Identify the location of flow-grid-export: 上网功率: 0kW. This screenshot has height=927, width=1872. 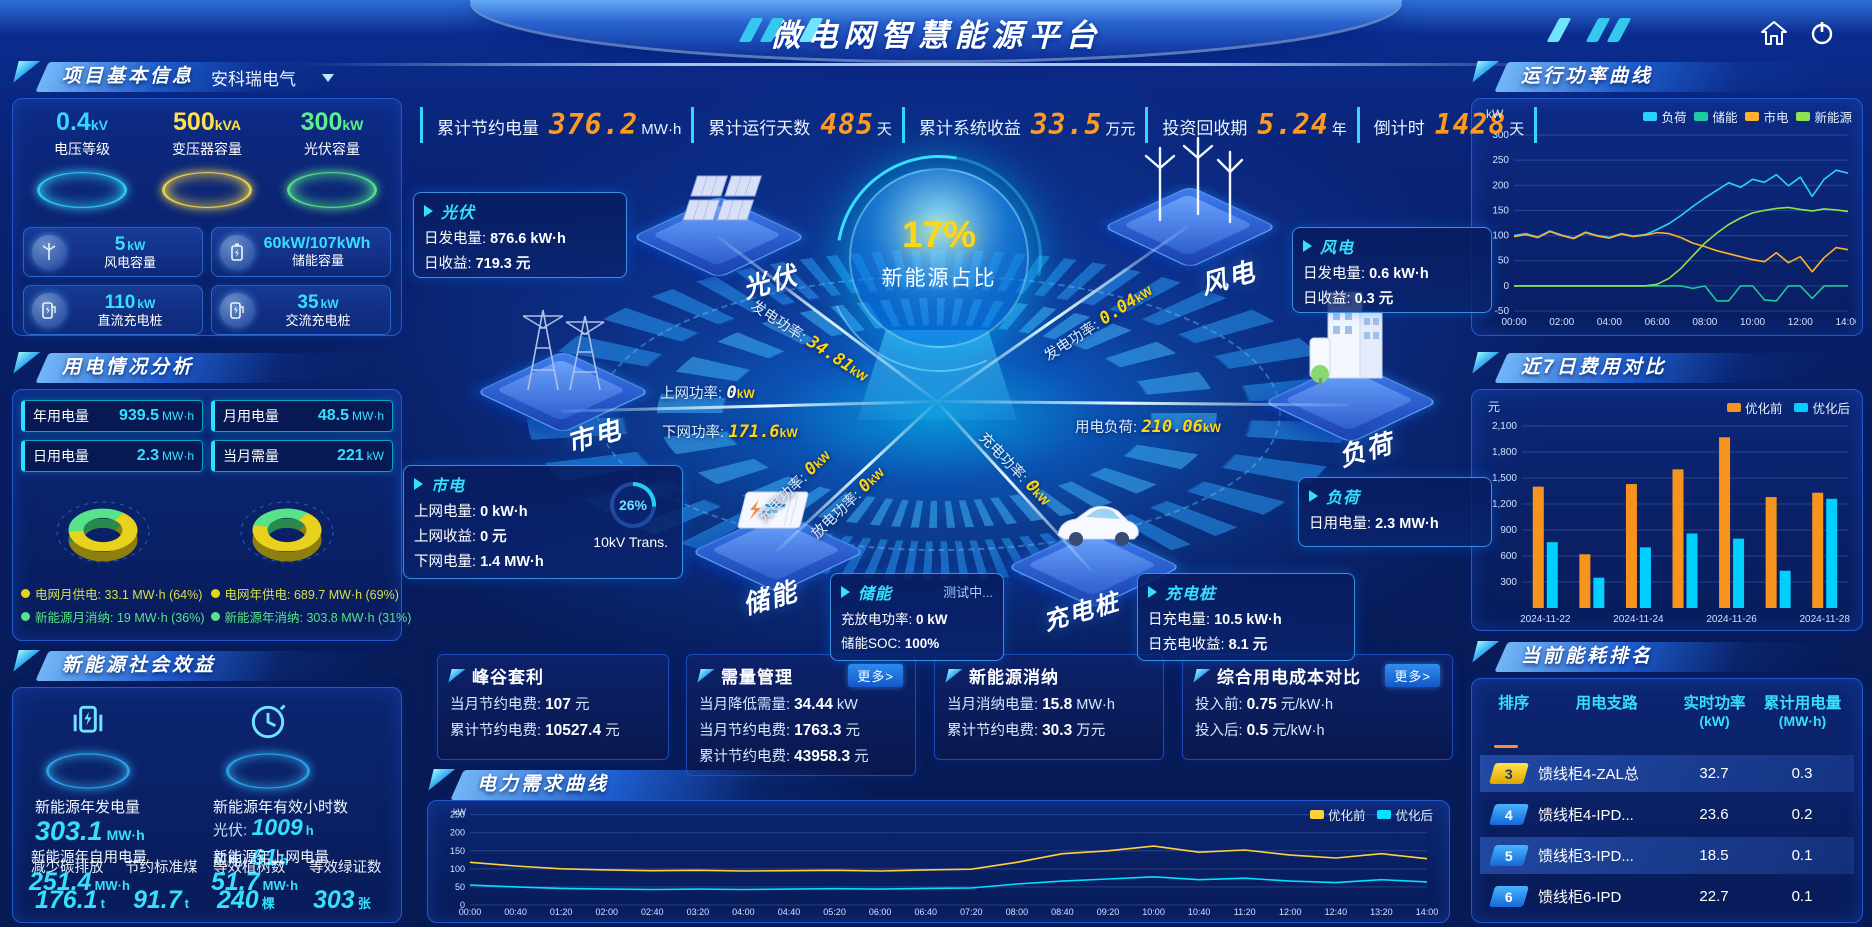
(707, 393).